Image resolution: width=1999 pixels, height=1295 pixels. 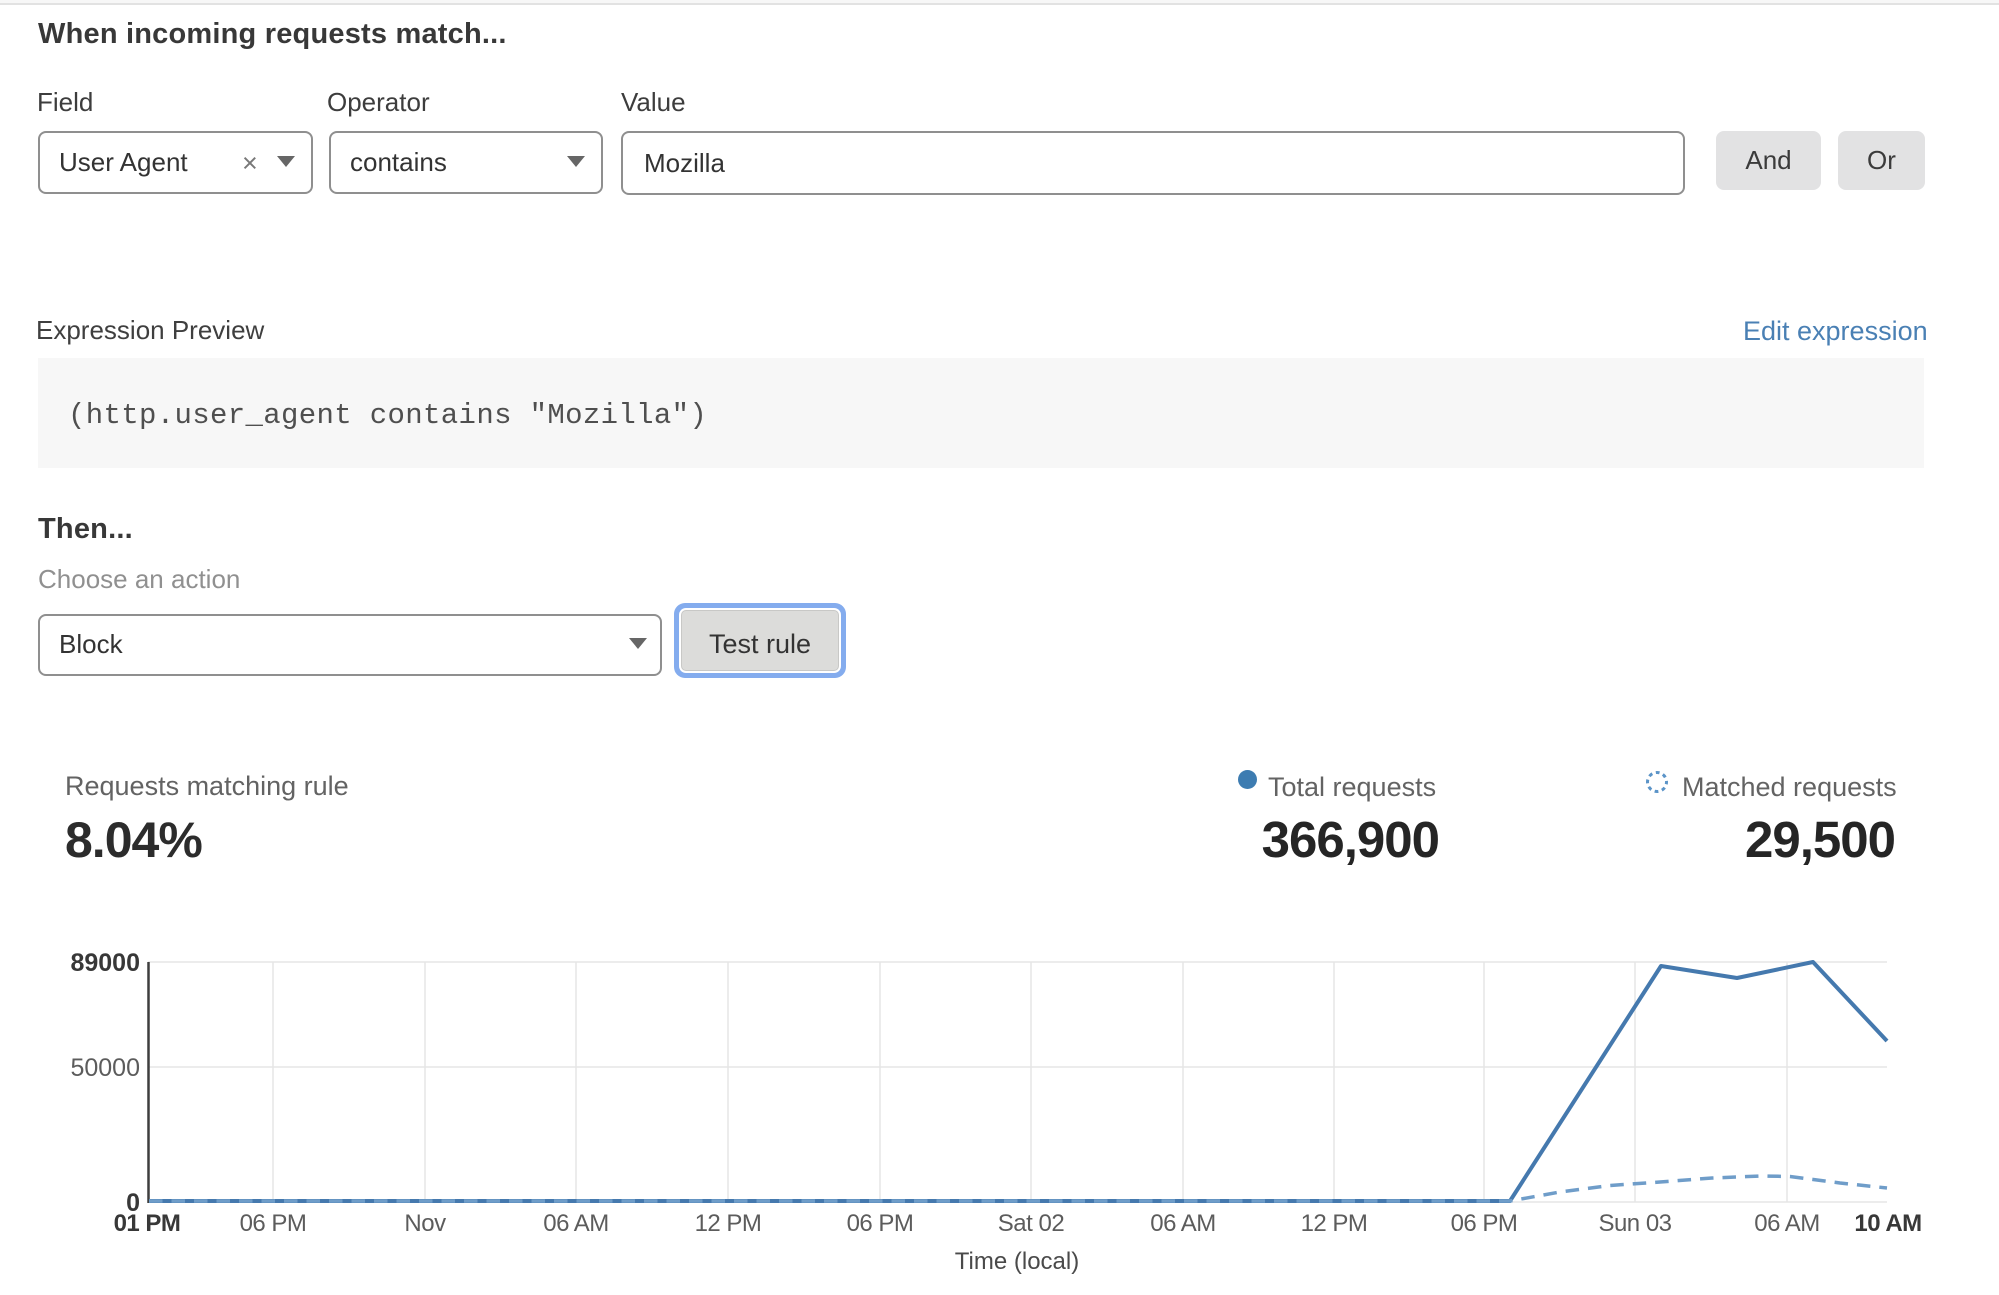 What do you see at coordinates (105, 1068) in the screenshot?
I see `svg-text: 50000` at bounding box center [105, 1068].